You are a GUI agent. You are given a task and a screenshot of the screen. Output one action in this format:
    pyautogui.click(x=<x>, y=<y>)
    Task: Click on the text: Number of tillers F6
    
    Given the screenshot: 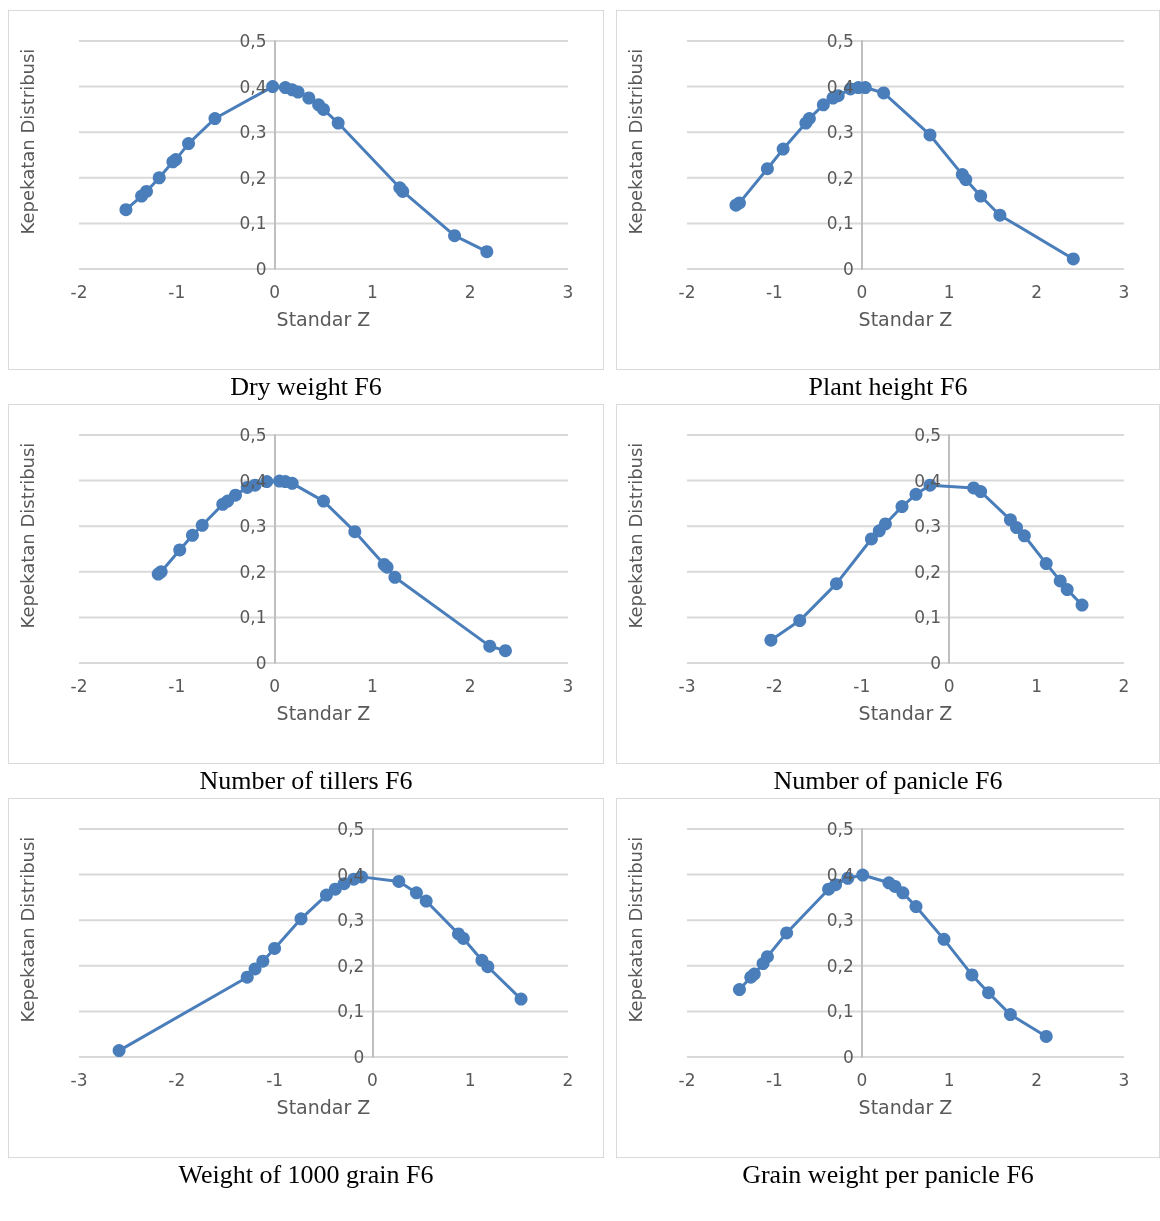 What is the action you would take?
    pyautogui.click(x=306, y=781)
    